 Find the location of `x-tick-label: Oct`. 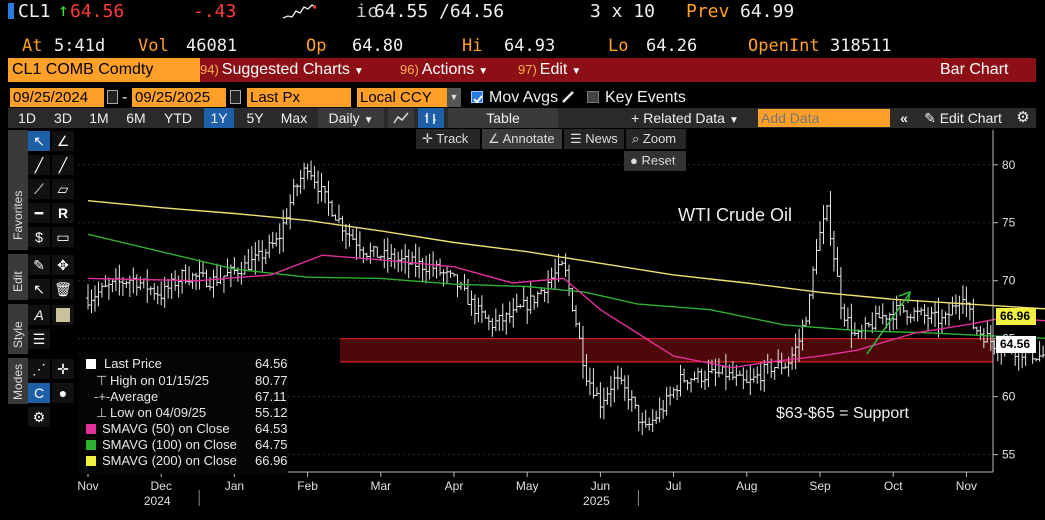

x-tick-label: Oct is located at coordinates (893, 486).